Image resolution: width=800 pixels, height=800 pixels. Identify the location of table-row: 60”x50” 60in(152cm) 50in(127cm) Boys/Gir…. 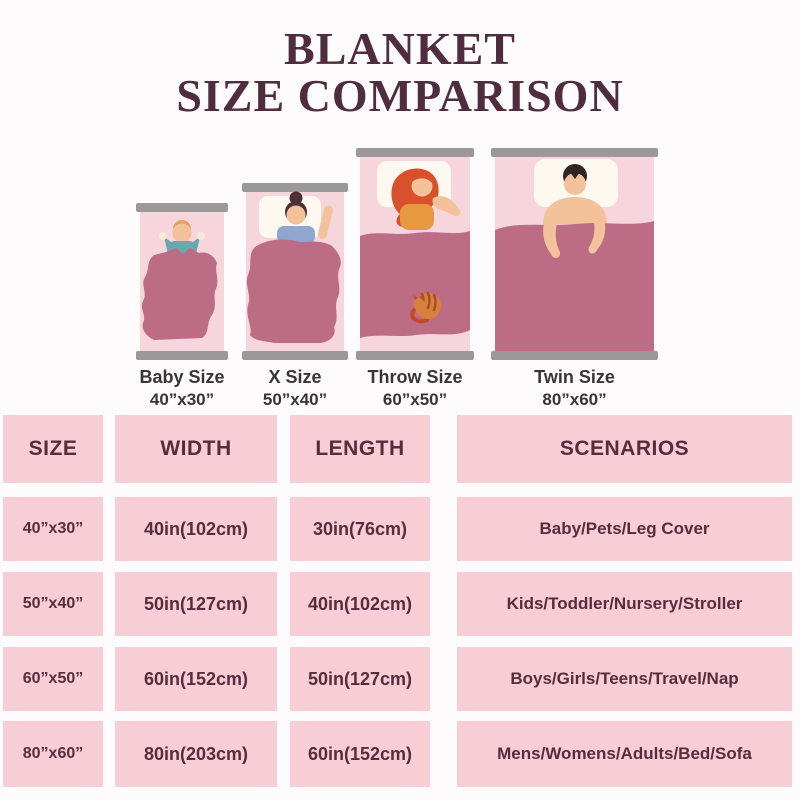
(400, 679).